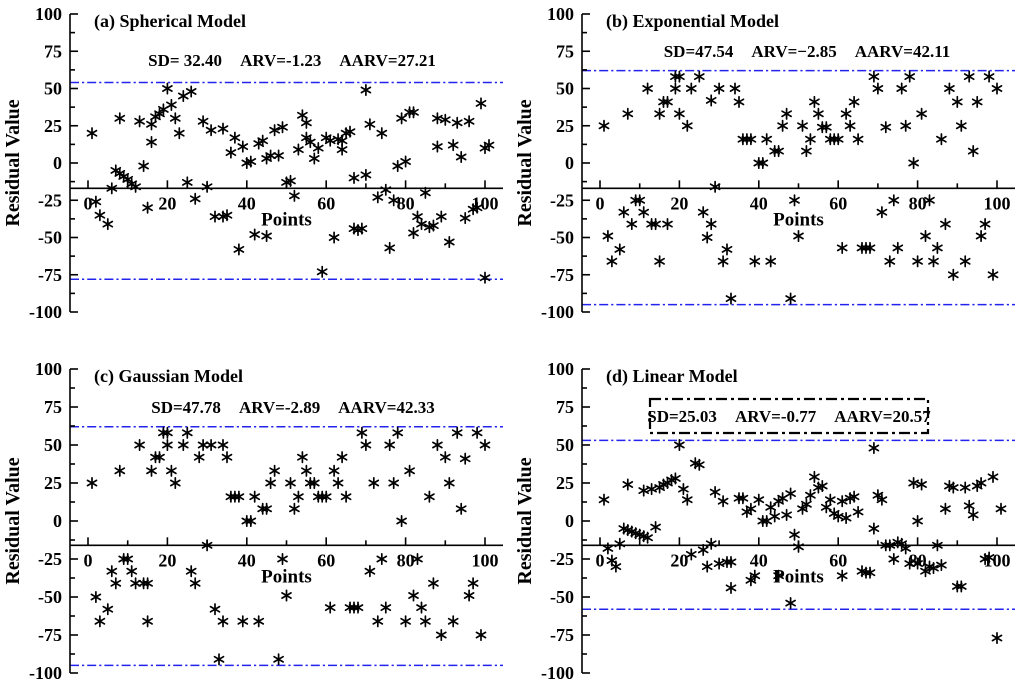 The width and height of the screenshot is (1024, 691). Describe the element at coordinates (903, 51) in the screenshot. I see `stat-aarv: AARV=42.11` at that location.